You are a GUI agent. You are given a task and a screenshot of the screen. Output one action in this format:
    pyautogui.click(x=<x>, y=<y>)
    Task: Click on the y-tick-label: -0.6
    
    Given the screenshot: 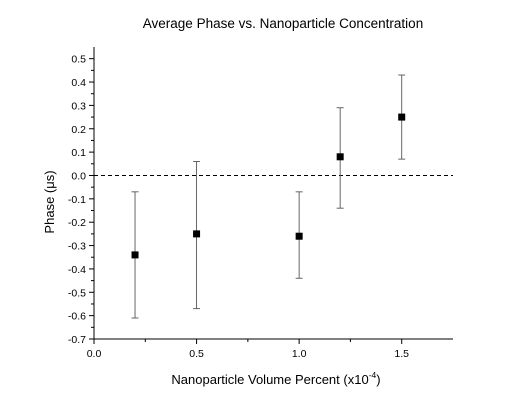 What is the action you would take?
    pyautogui.click(x=77, y=317)
    